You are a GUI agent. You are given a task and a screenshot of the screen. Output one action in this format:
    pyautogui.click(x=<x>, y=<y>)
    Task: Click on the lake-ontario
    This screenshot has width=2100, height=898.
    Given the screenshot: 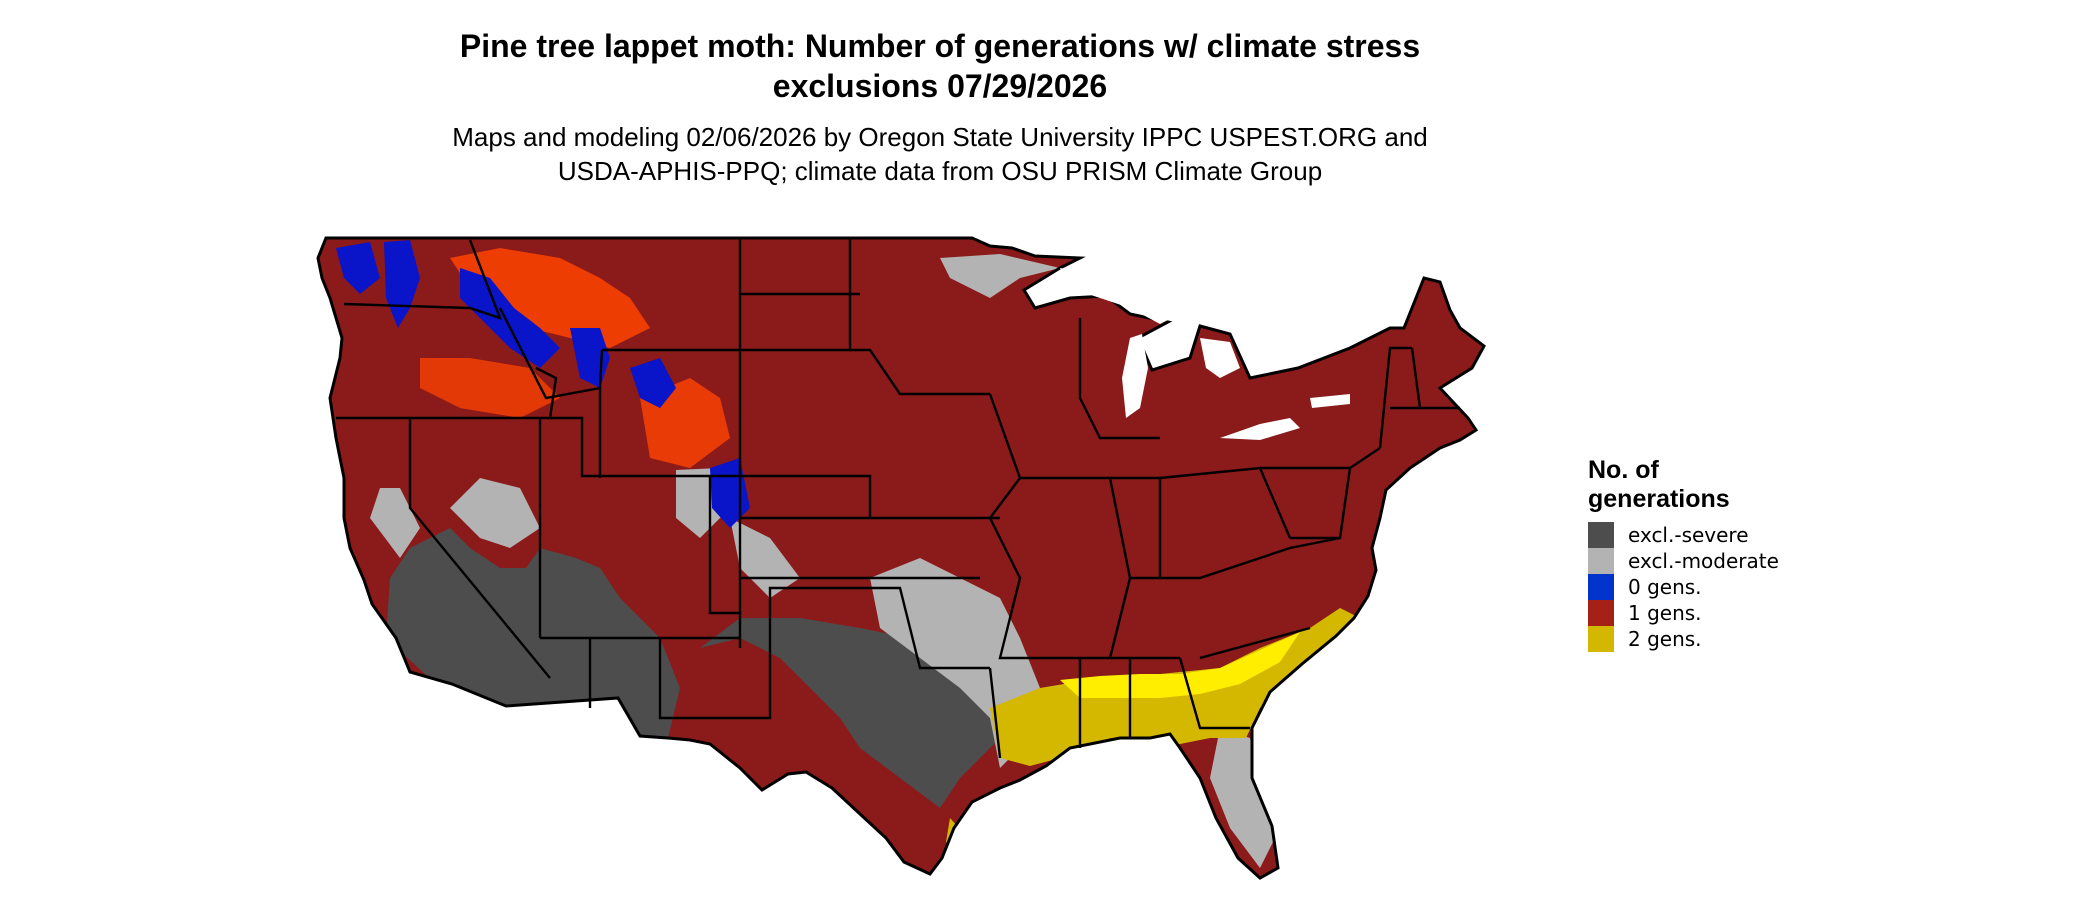 What is the action you would take?
    pyautogui.click(x=1330, y=401)
    